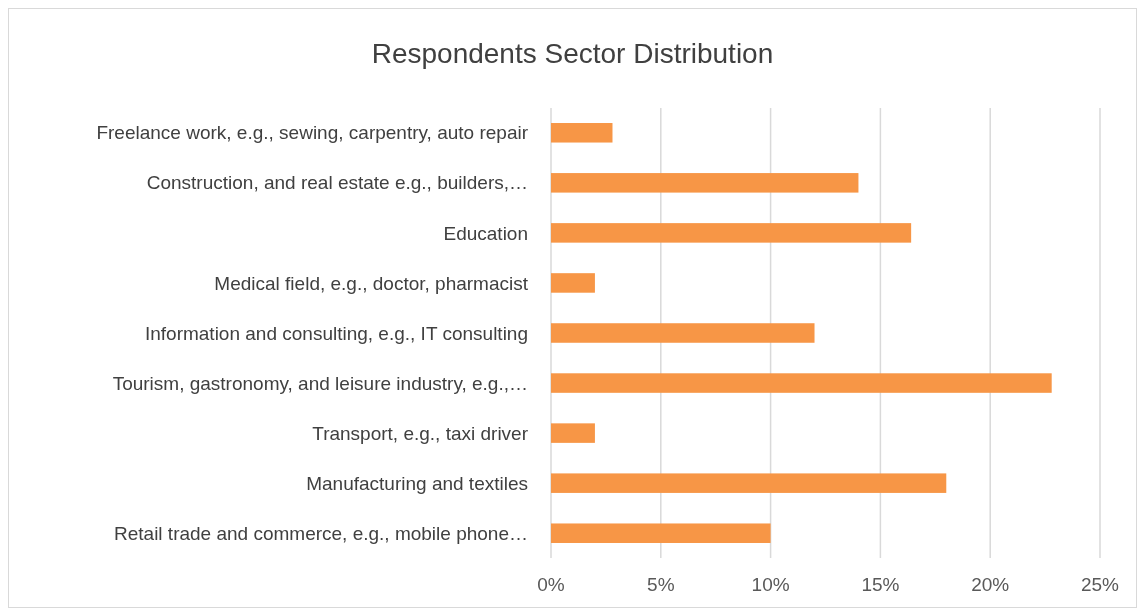 This screenshot has height=616, width=1145. Describe the element at coordinates (661, 584) in the screenshot. I see `x-tick-label: 5%` at that location.